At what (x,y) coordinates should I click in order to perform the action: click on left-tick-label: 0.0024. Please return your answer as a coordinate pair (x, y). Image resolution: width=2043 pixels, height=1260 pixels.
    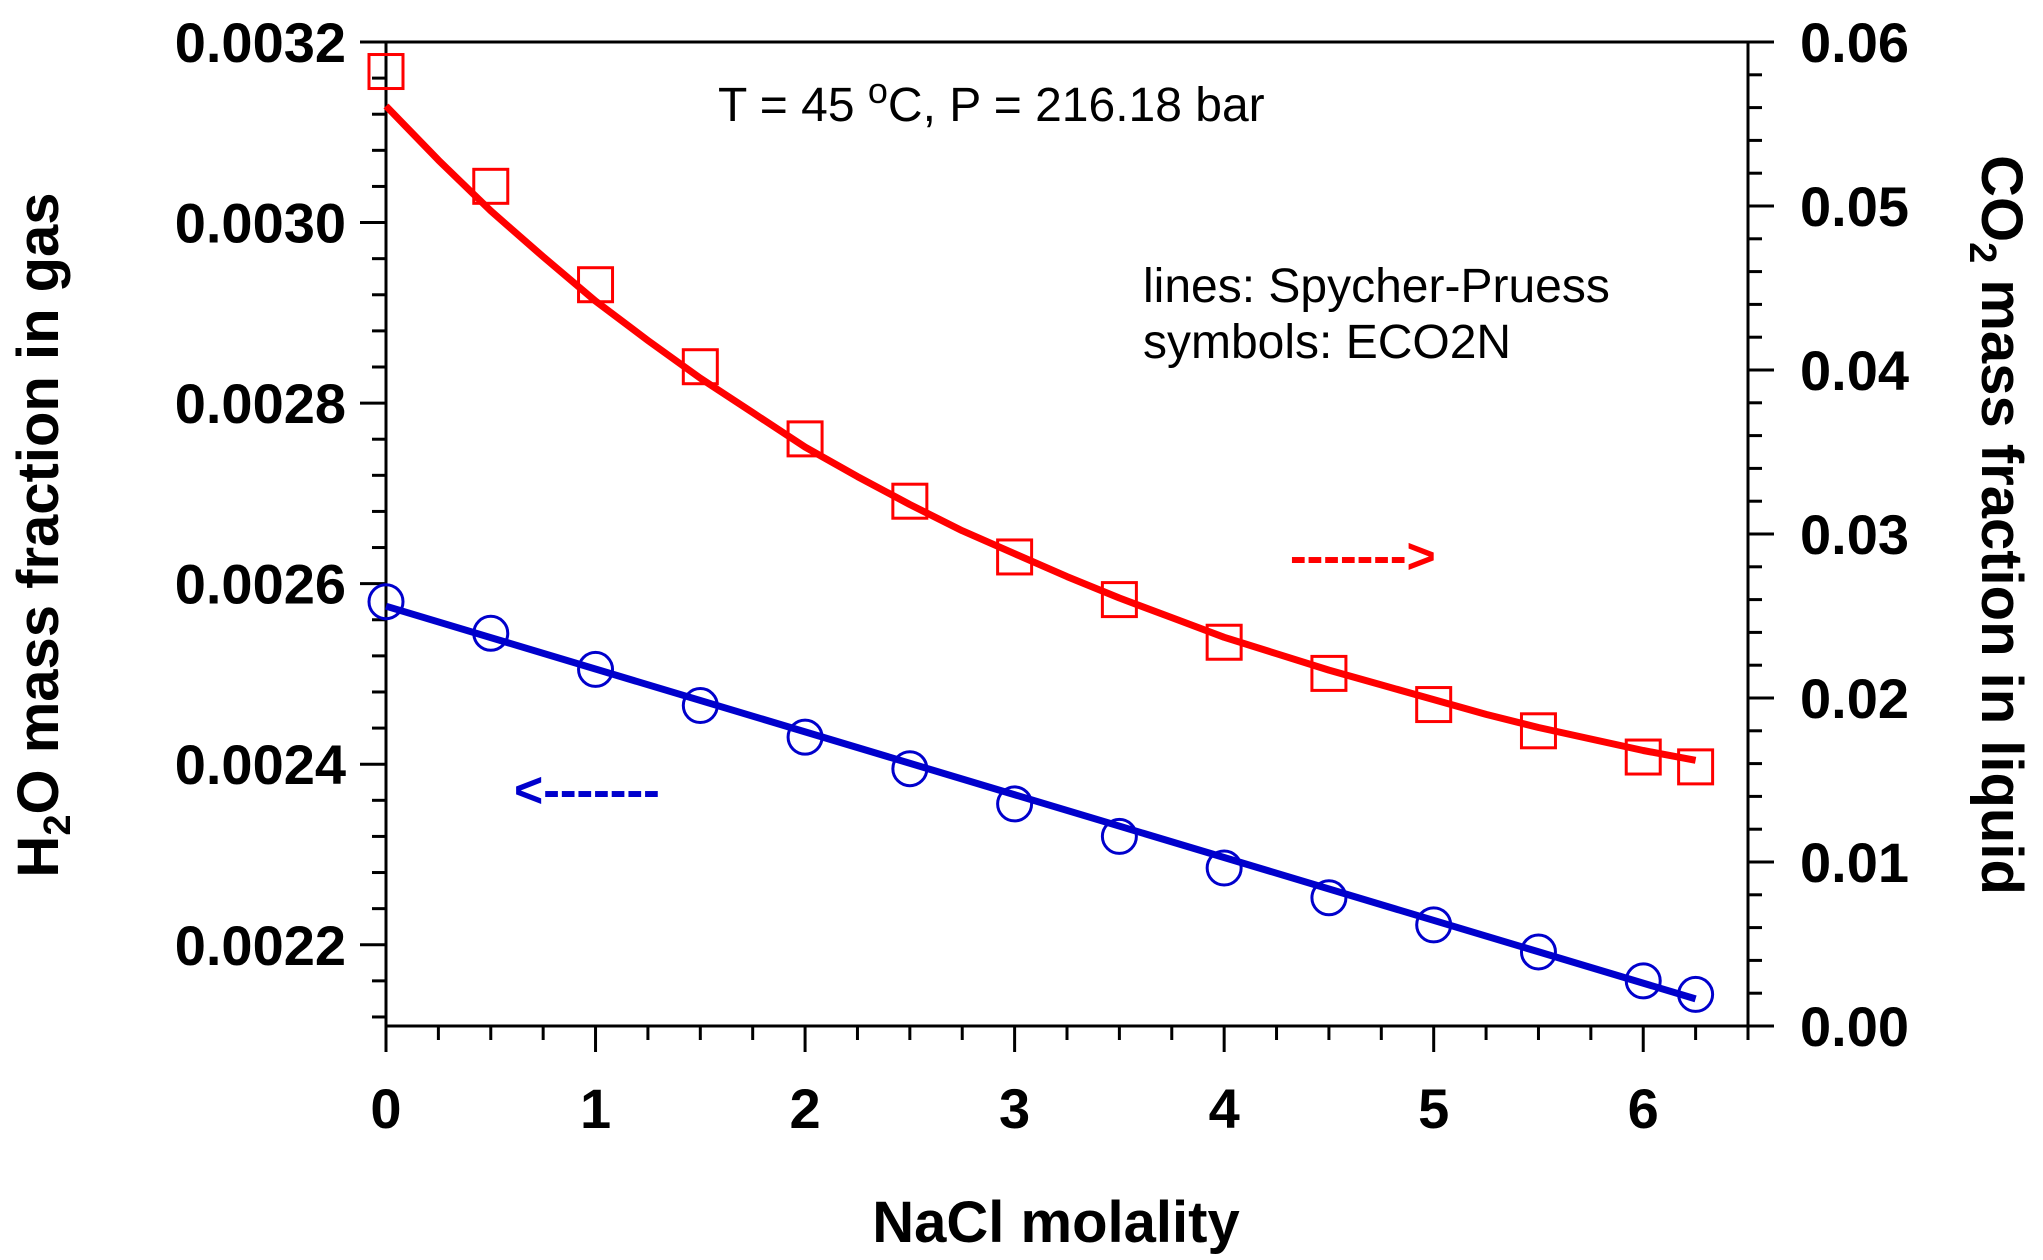
    Looking at the image, I should click on (260, 764).